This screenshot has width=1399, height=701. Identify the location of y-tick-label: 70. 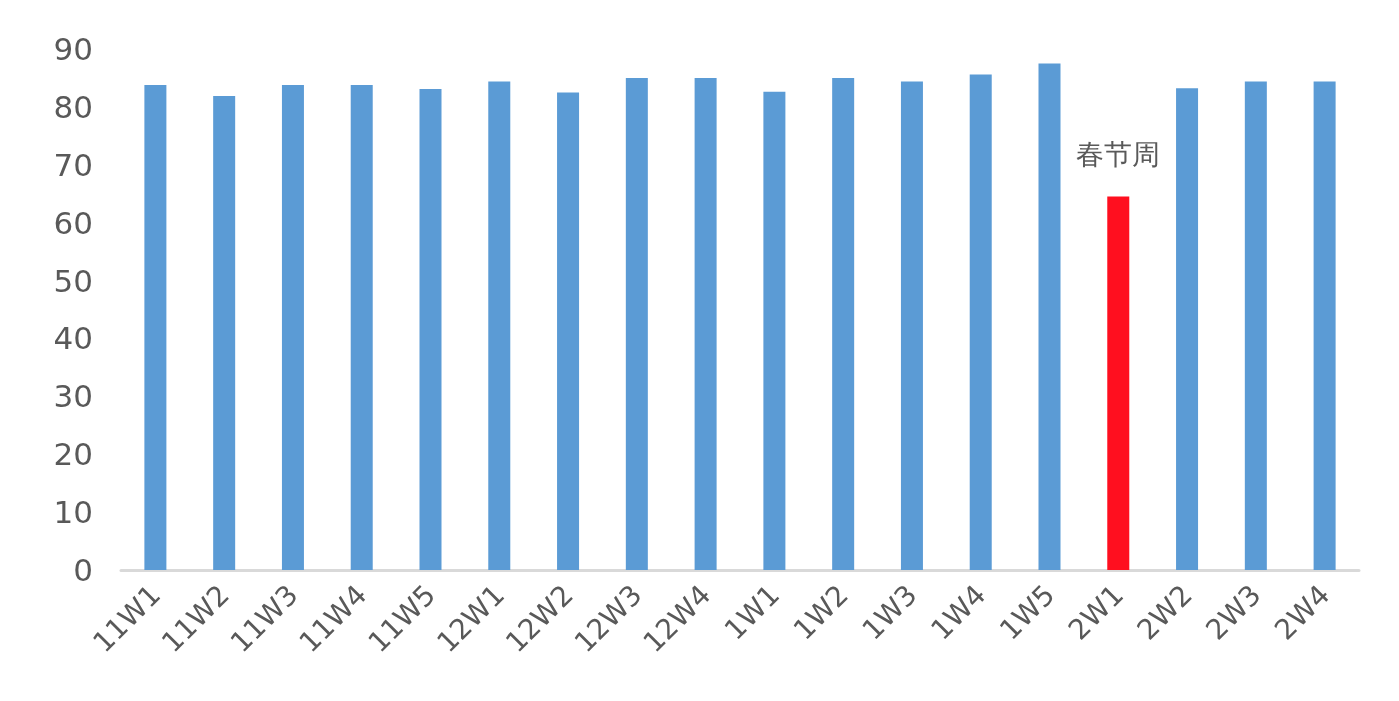
(73, 164).